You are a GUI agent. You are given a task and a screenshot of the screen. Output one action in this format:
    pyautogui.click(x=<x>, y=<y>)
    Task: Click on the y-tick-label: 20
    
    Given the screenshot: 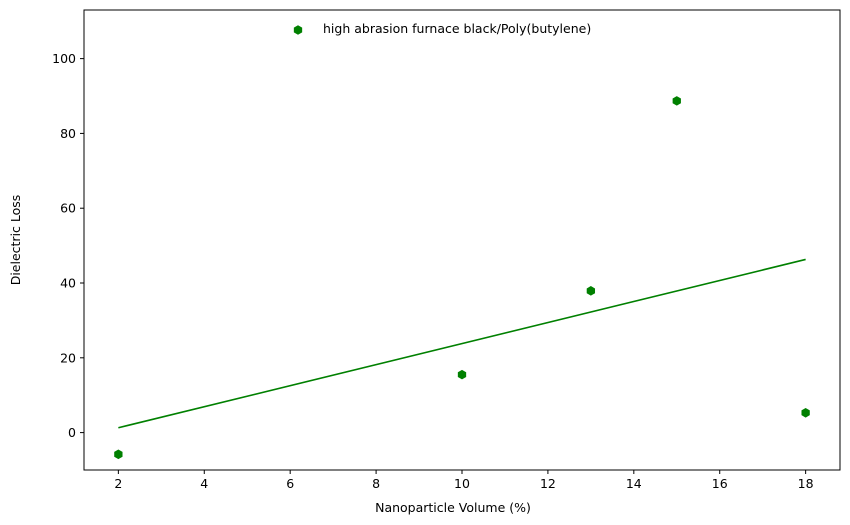 What is the action you would take?
    pyautogui.click(x=68, y=357)
    